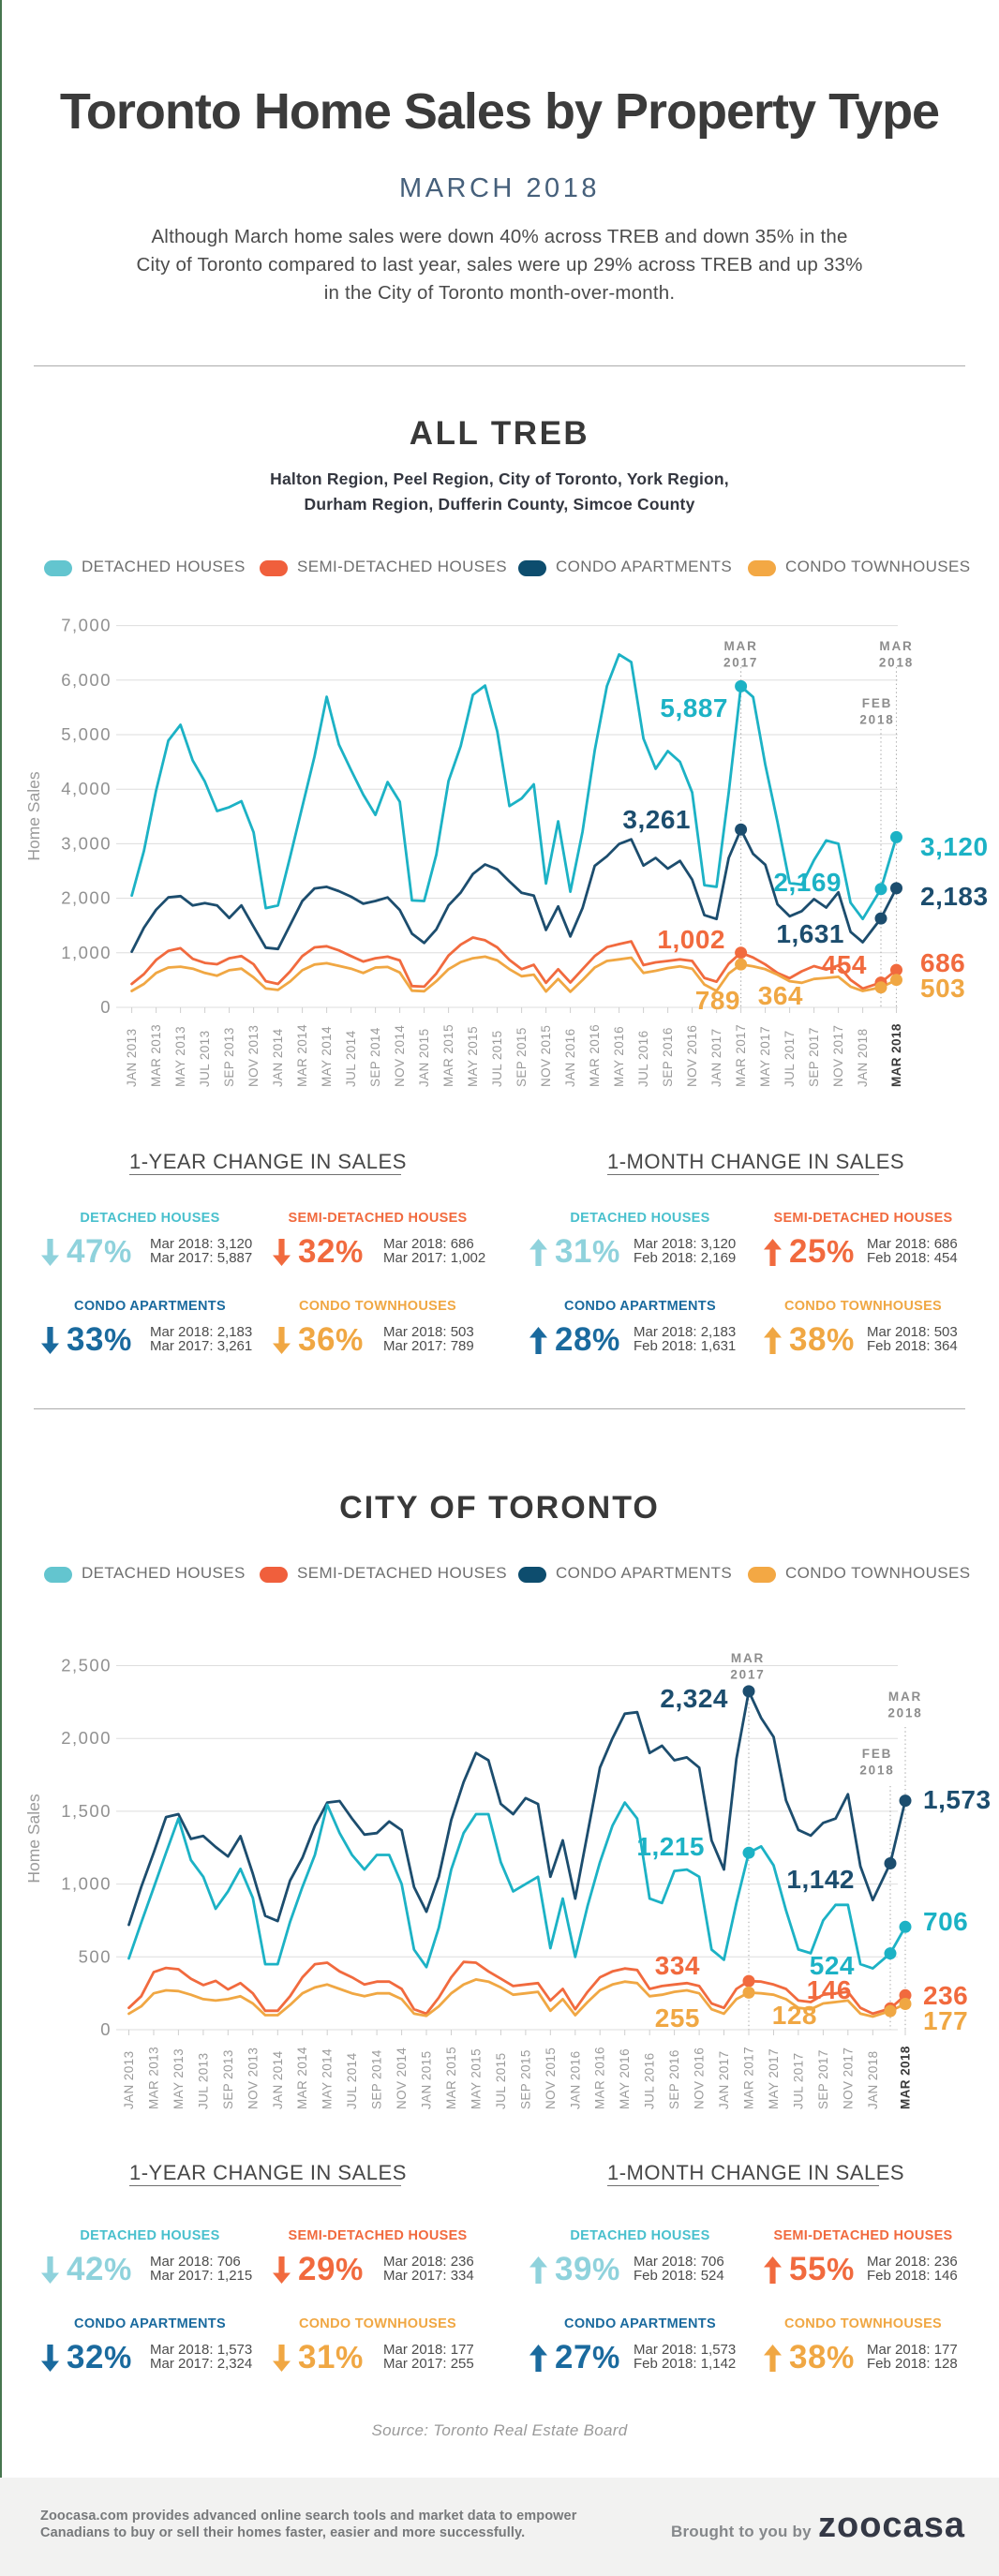 The width and height of the screenshot is (999, 2576). Describe the element at coordinates (377, 2079) in the screenshot. I see `svg-text: SEP 2014` at that location.